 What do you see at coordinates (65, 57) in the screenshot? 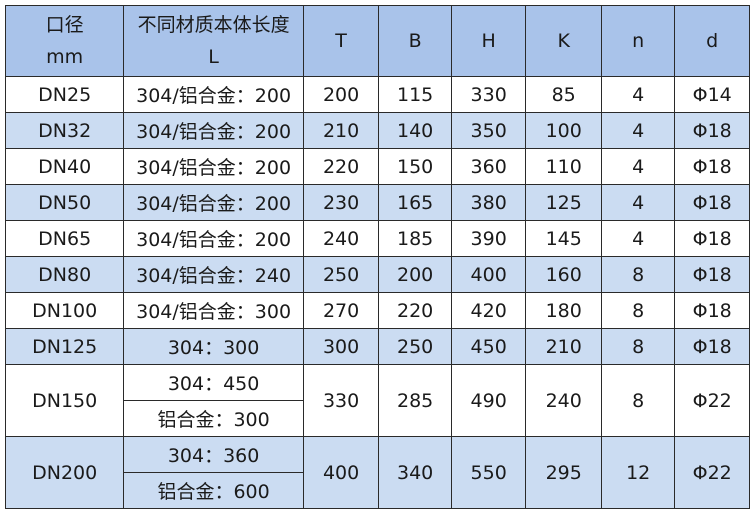
I see `header-unit: mm` at bounding box center [65, 57].